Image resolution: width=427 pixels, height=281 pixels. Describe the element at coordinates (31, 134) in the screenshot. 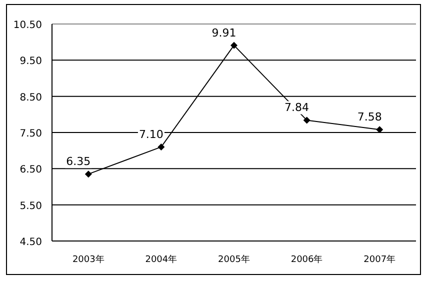

I see `y-tick-label: 7.50` at that location.